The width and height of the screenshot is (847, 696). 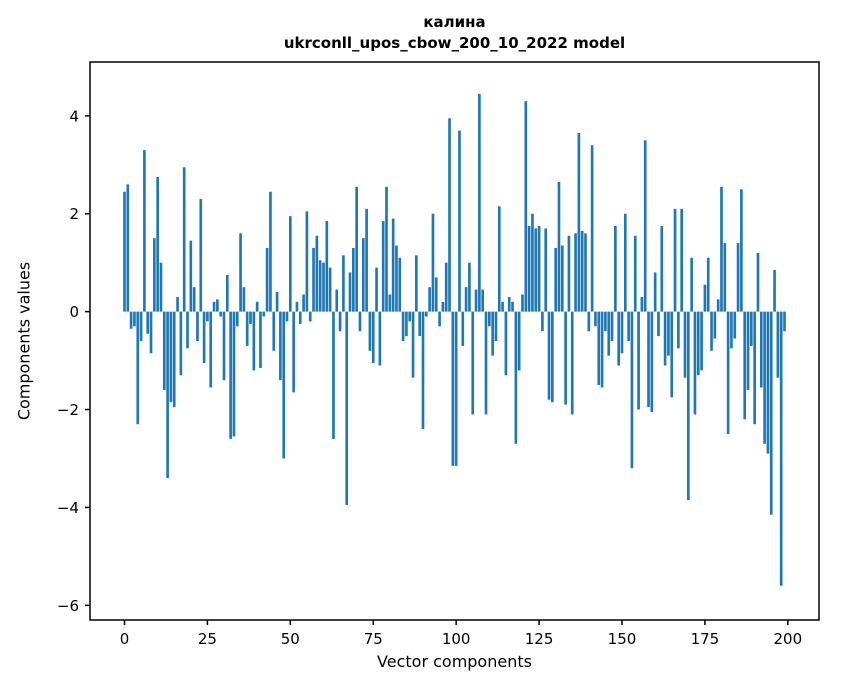 What do you see at coordinates (74, 312) in the screenshot?
I see `y-tick-label: 0` at bounding box center [74, 312].